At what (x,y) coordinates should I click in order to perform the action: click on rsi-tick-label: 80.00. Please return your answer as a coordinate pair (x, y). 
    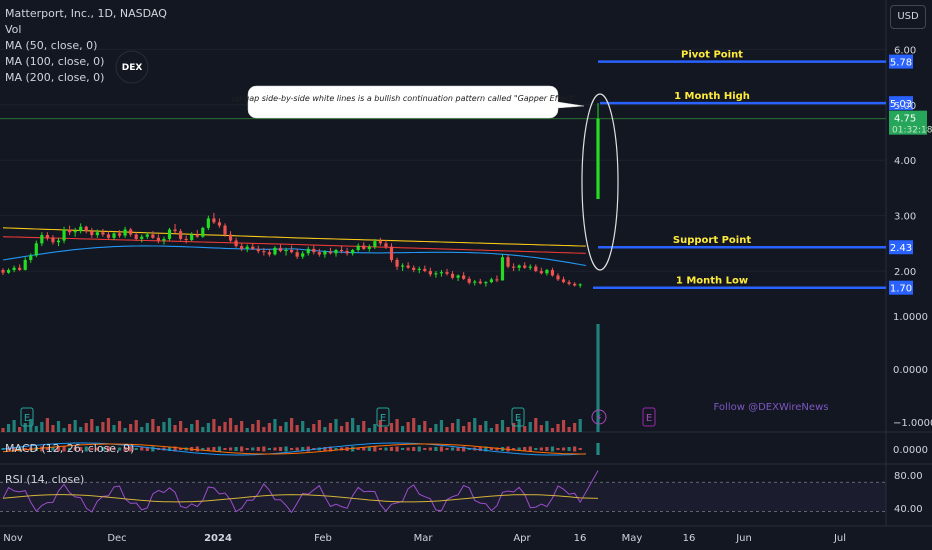
    Looking at the image, I should click on (908, 476).